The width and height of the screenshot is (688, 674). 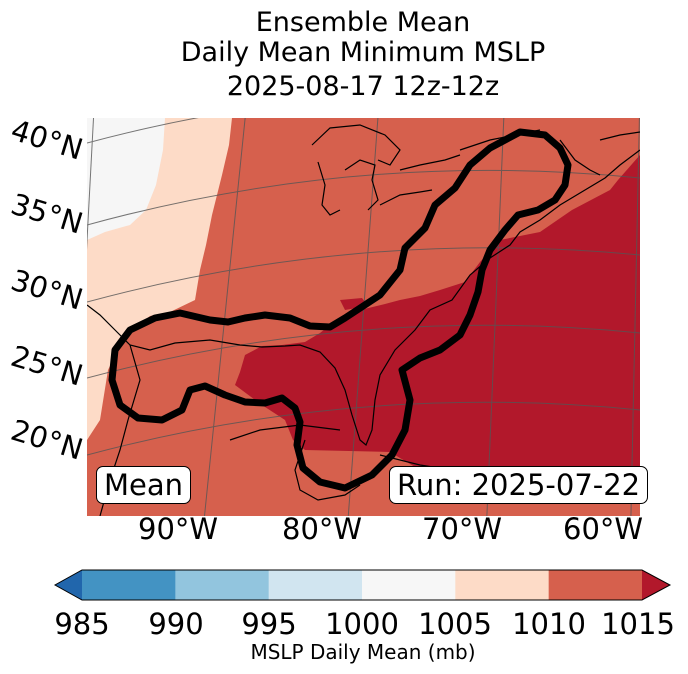 What do you see at coordinates (455, 624) in the screenshot?
I see `colorbar-tick-1005: 1005` at bounding box center [455, 624].